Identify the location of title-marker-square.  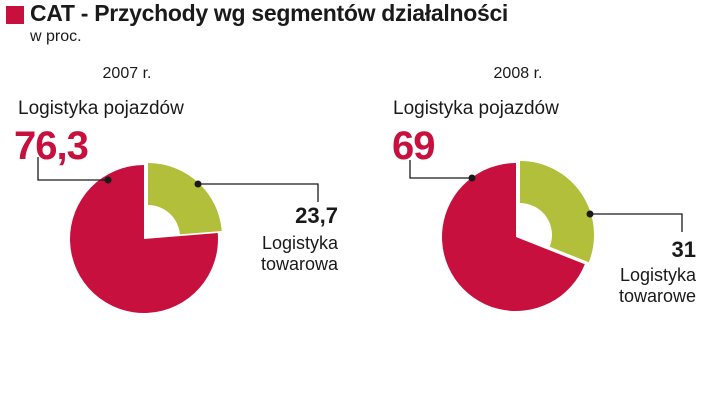
(15, 15).